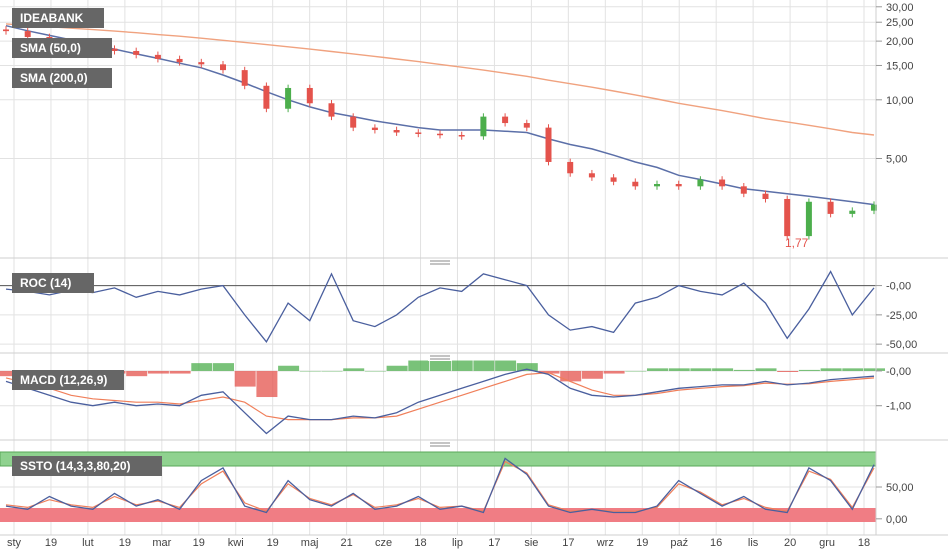 The image size is (948, 554). I want to click on ssto-y-tick-label: 0,00, so click(896, 520).